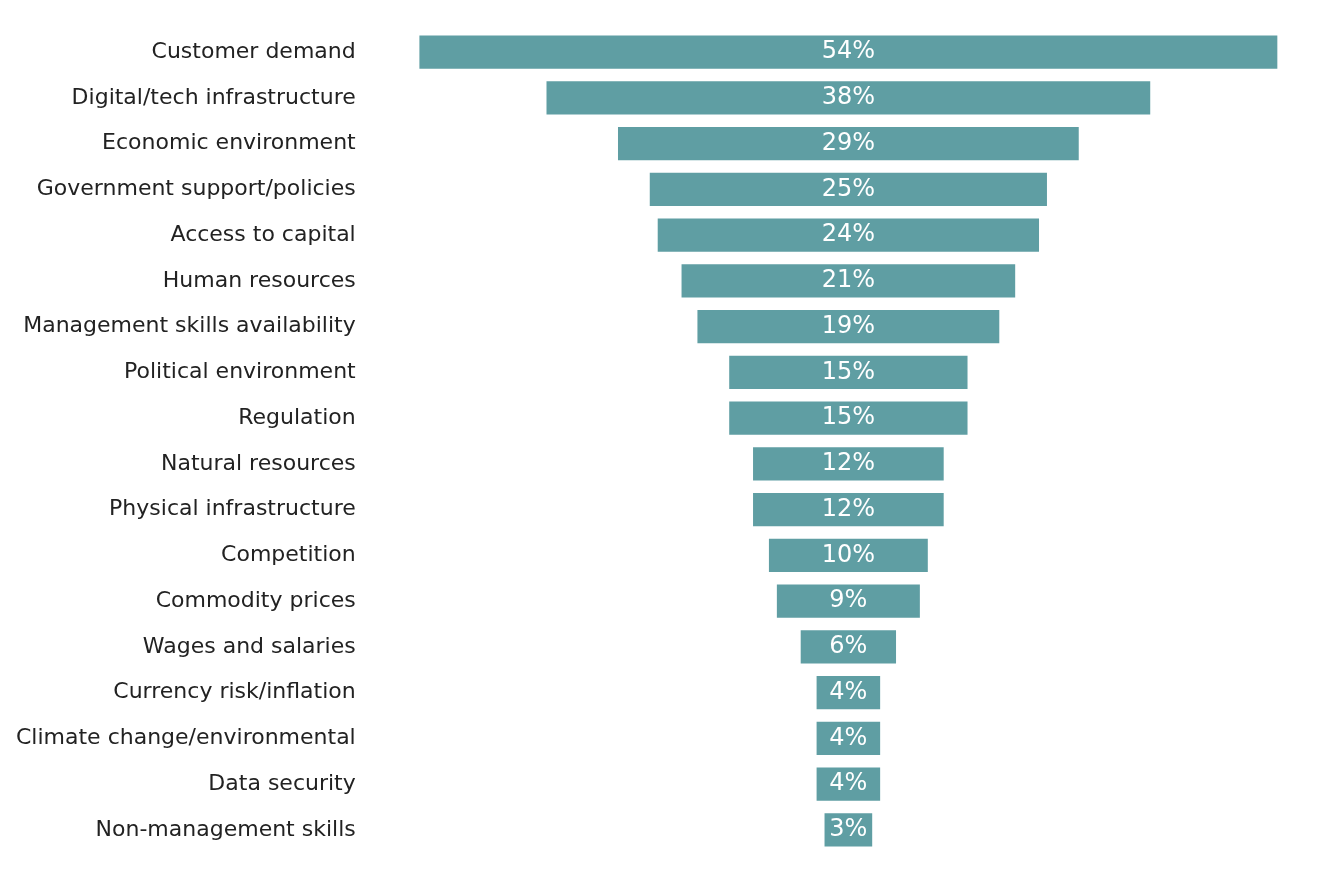 This screenshot has width=1325, height=882. I want to click on category-label: Access to capital, so click(263, 233).